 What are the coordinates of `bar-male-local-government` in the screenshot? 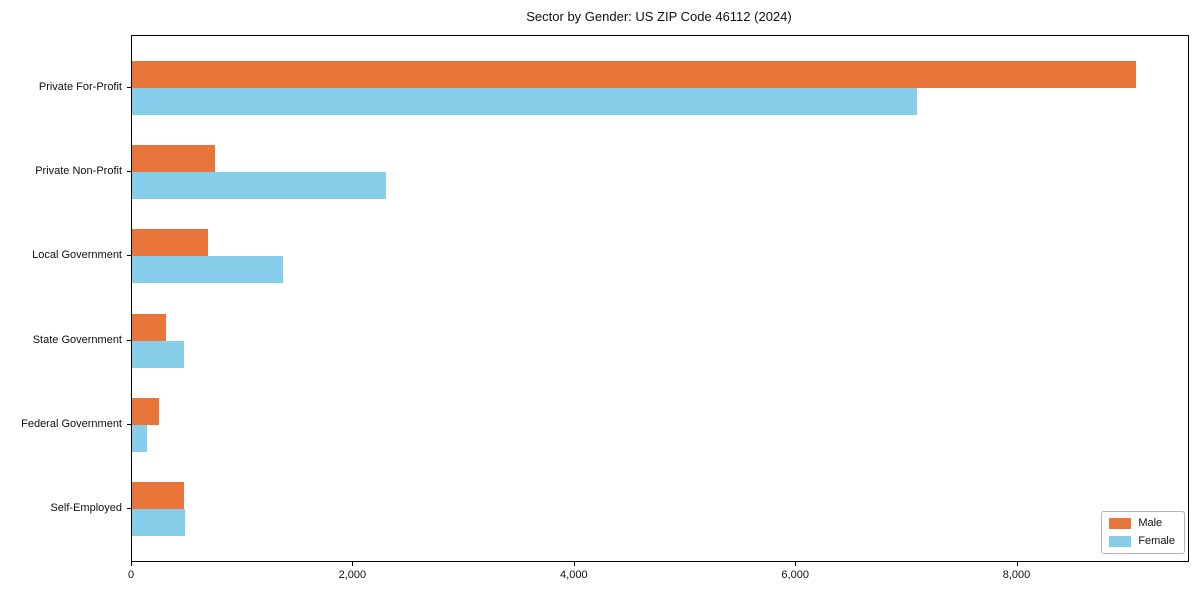 It's located at (170, 243).